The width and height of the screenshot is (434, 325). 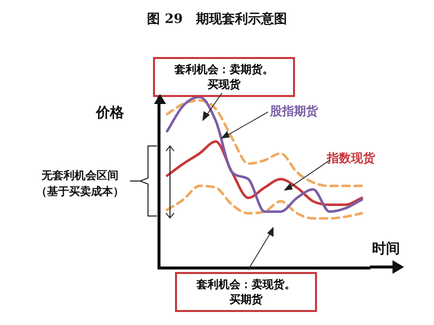 What do you see at coordinates (80, 184) in the screenshot?
I see `text: 无套利机会区间（基于买卖成本）` at bounding box center [80, 184].